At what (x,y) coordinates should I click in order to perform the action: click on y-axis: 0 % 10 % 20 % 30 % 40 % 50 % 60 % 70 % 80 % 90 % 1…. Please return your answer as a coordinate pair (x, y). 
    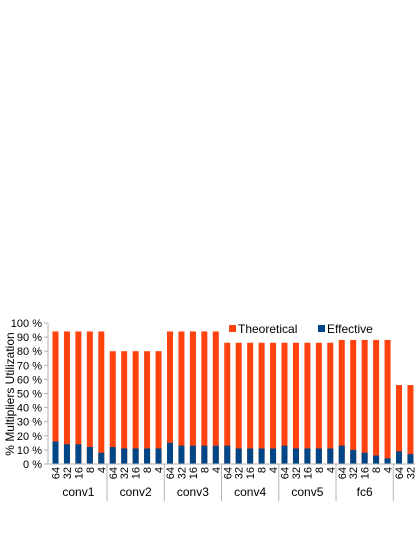
    Looking at the image, I should click on (30, 394).